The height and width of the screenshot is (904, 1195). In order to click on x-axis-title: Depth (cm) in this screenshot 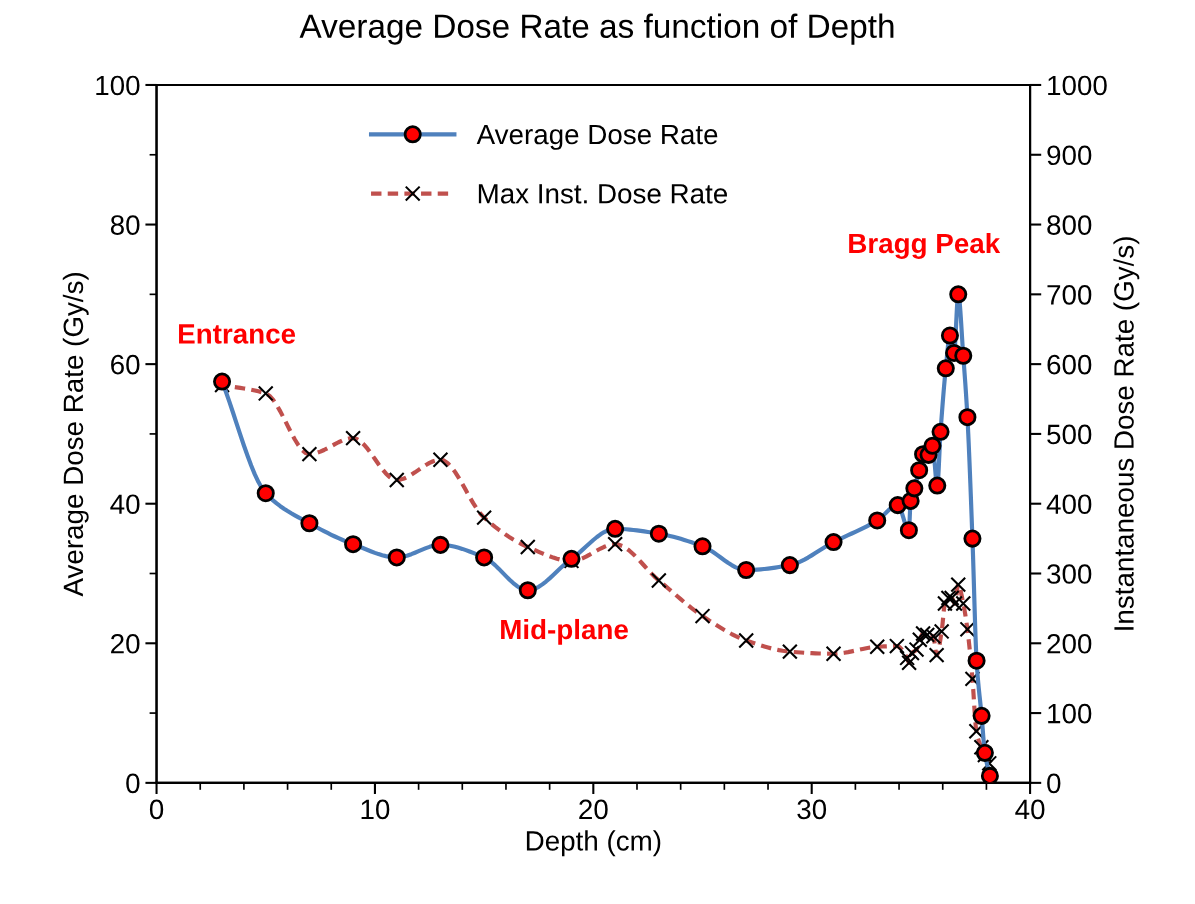, I will do `click(593, 843)`.